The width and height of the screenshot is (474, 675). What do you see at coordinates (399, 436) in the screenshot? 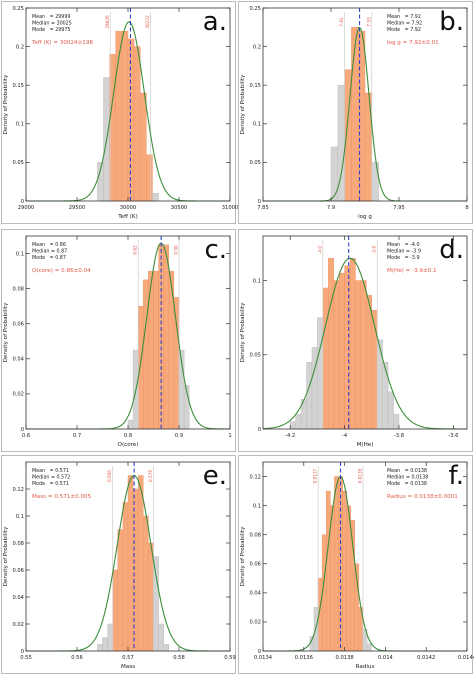
I see `x-tick-label: -3.8` at bounding box center [399, 436].